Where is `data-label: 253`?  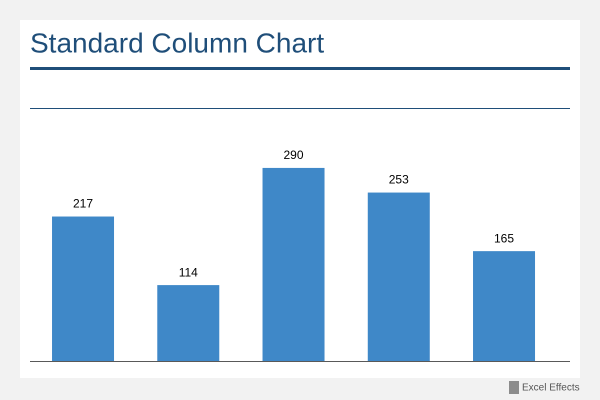
data-label: 253 is located at coordinates (399, 180).